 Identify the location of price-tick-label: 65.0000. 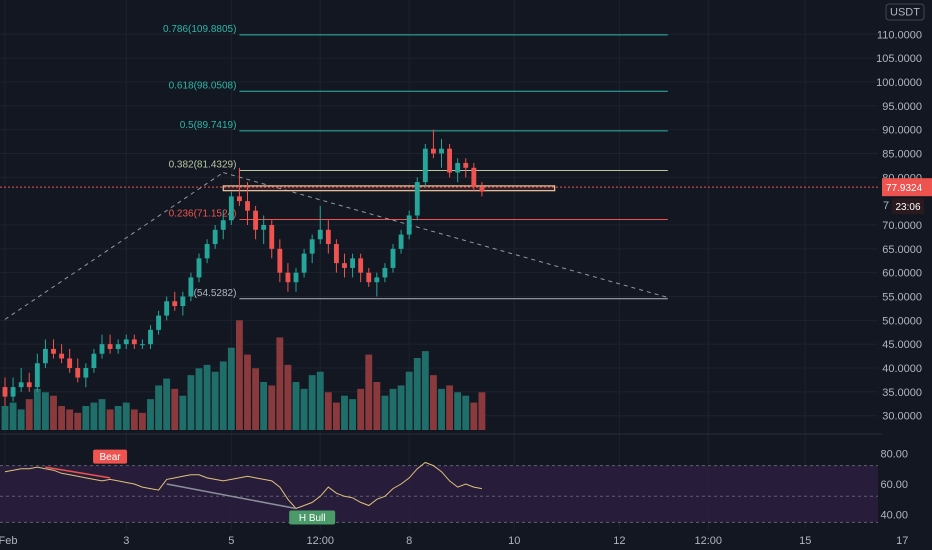
(902, 250).